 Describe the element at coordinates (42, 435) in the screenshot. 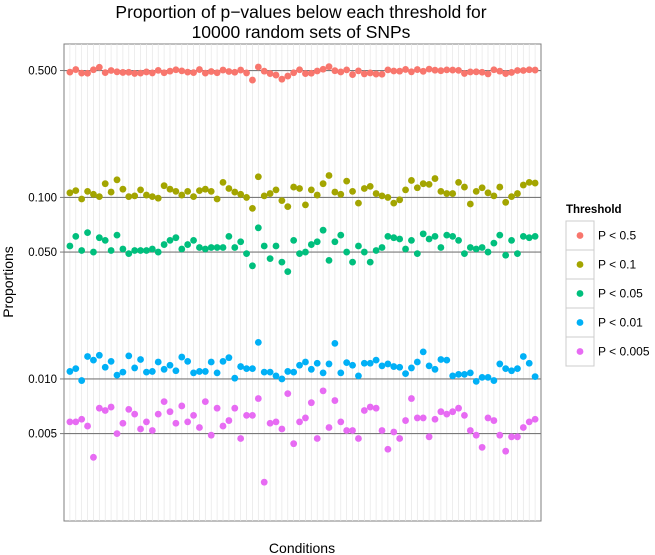

I see `y-tick-label: 0.005` at that location.